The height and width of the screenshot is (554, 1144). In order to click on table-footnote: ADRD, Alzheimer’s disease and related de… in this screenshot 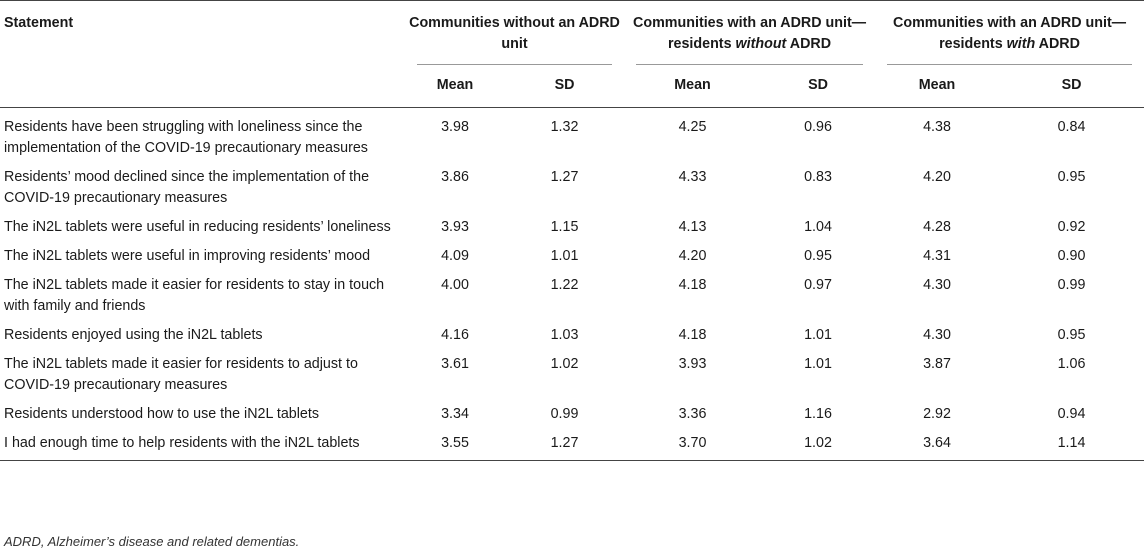, I will do `click(152, 541)`.